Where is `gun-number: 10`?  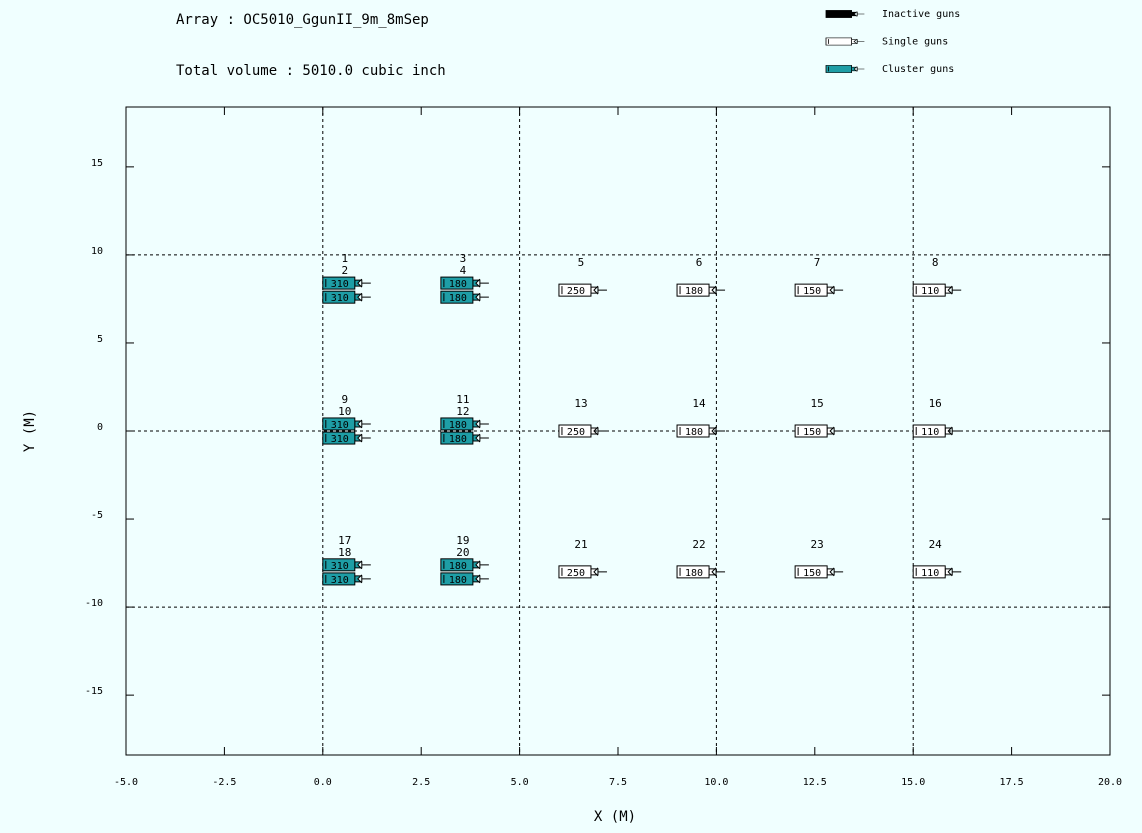
gun-number: 10 is located at coordinates (344, 411).